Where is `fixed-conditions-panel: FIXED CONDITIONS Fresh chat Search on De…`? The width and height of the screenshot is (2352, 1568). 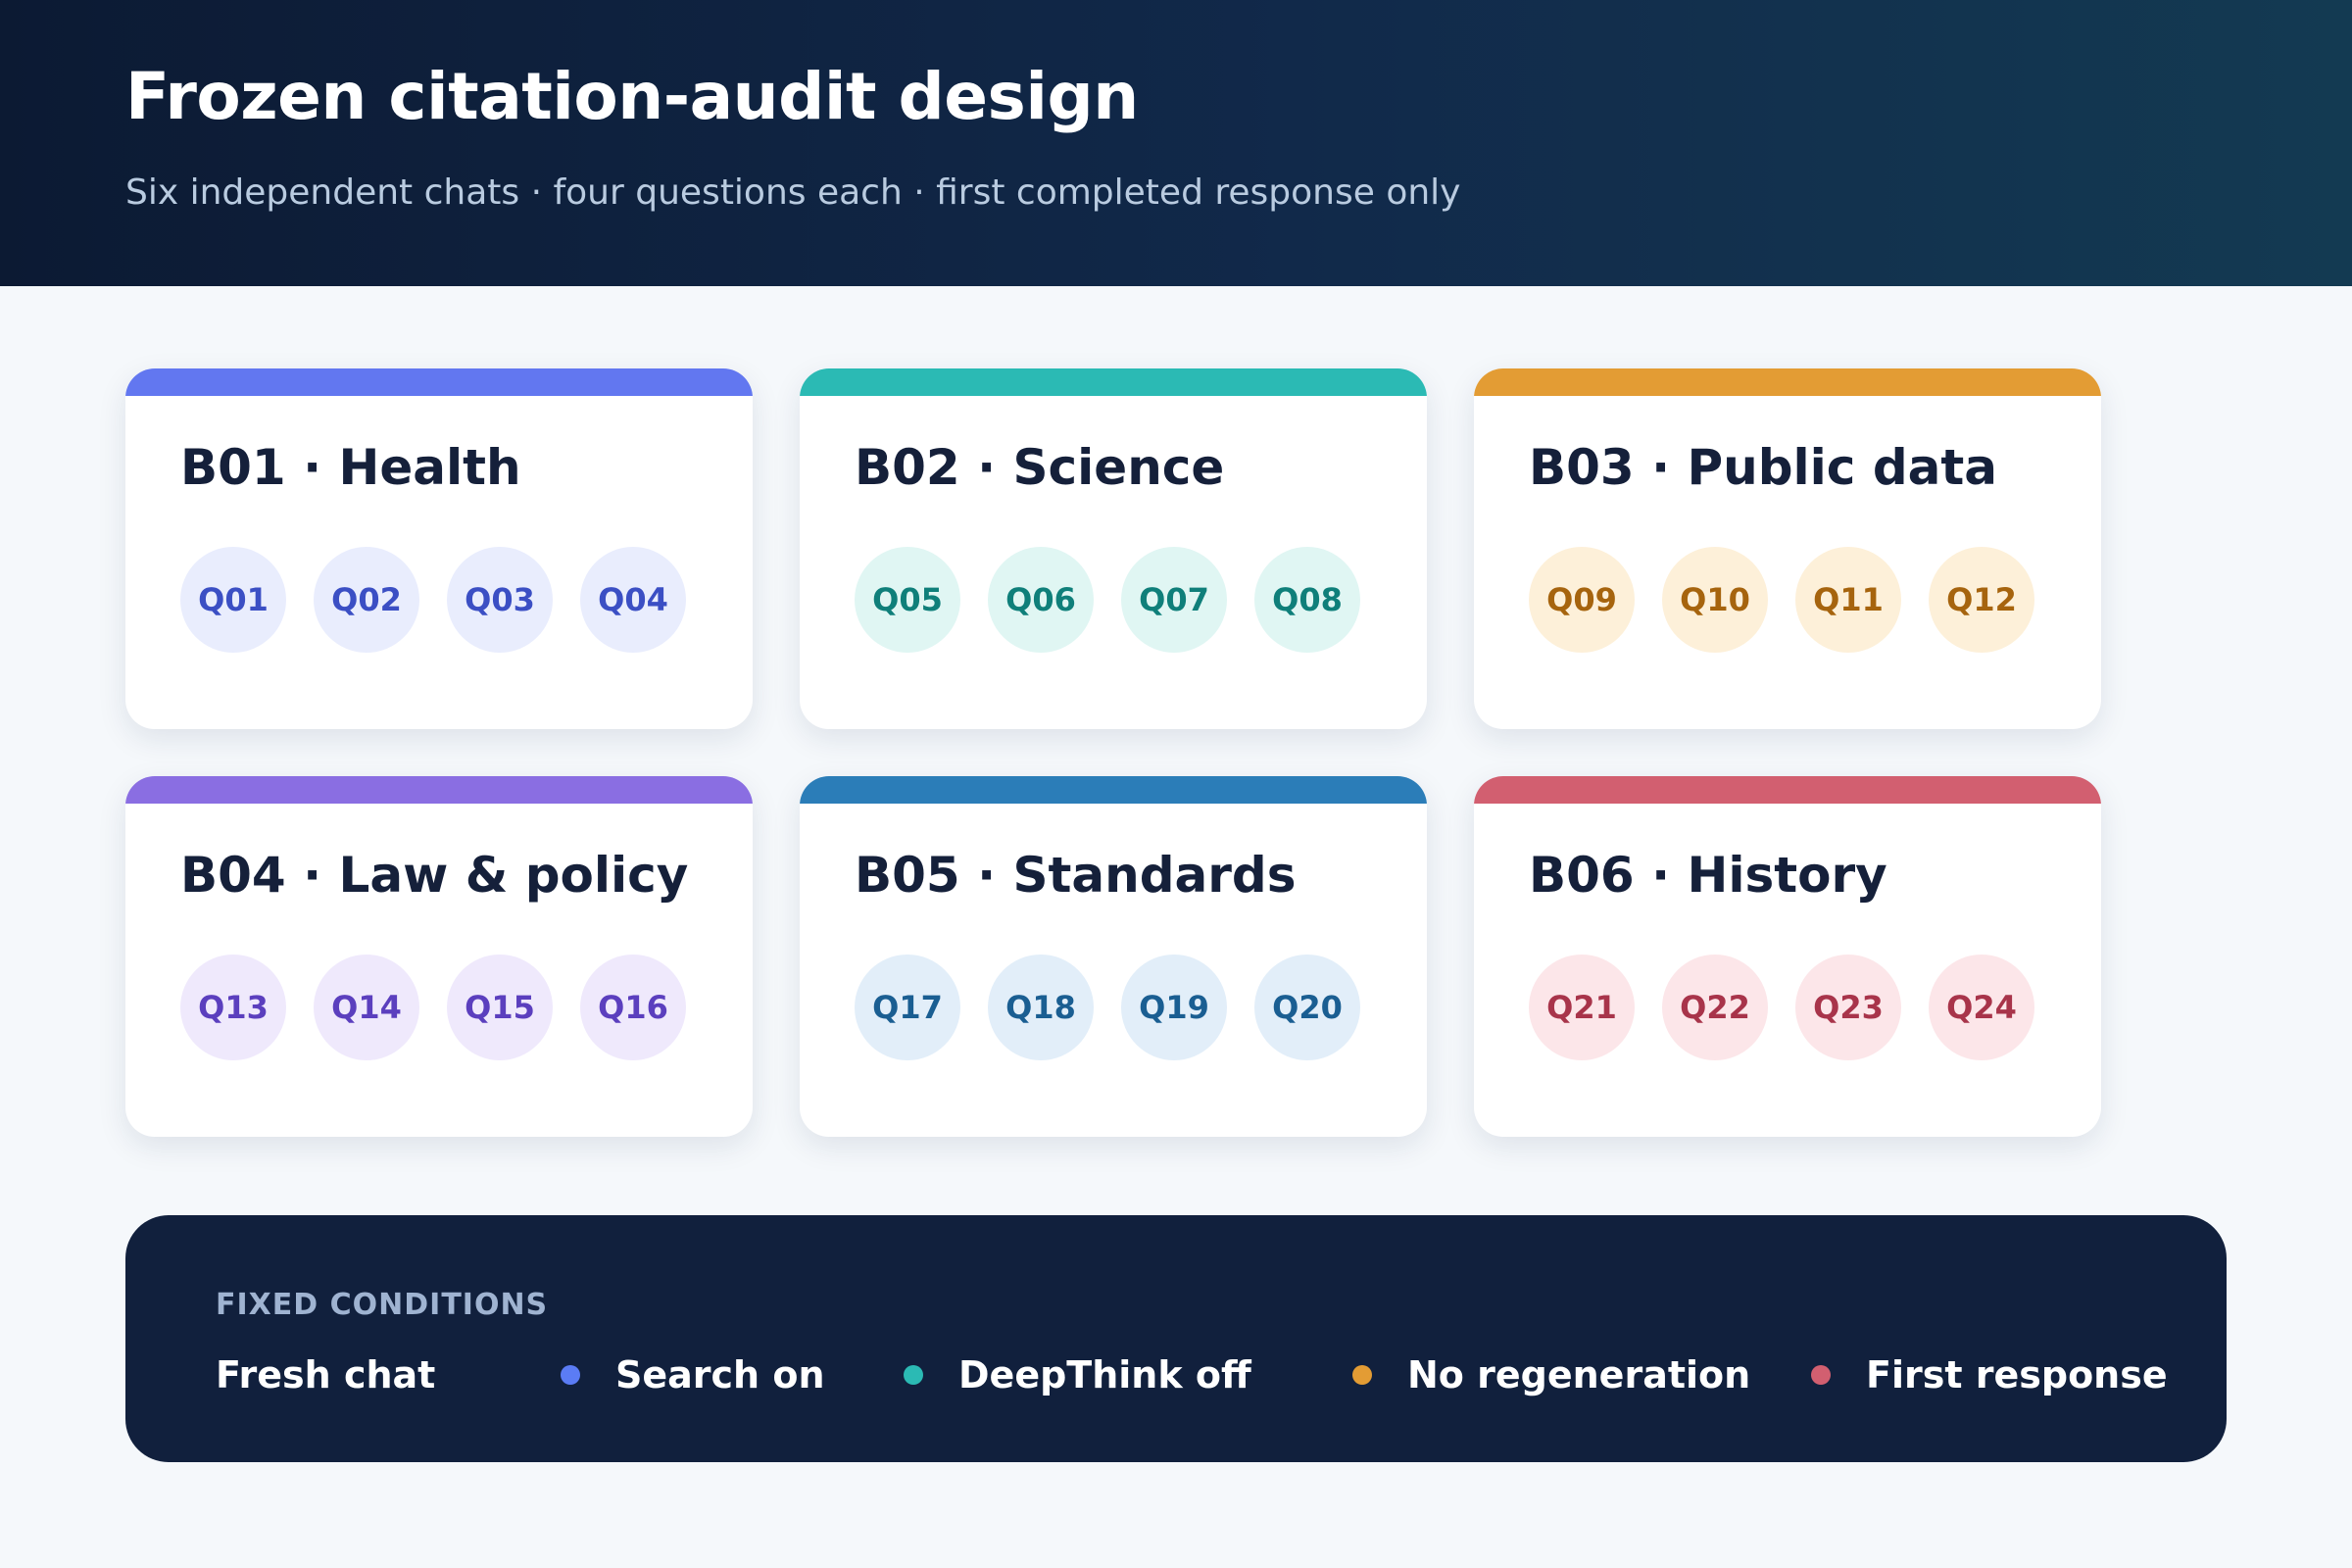 fixed-conditions-panel: FIXED CONDITIONS Fresh chat Search on De… is located at coordinates (1176, 1338).